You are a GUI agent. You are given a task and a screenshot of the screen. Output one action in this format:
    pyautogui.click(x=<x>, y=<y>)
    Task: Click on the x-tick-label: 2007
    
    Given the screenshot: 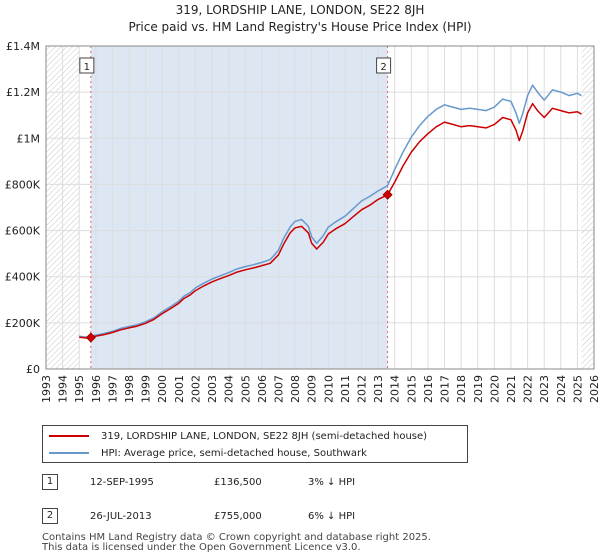 What is the action you would take?
    pyautogui.click(x=278, y=389)
    